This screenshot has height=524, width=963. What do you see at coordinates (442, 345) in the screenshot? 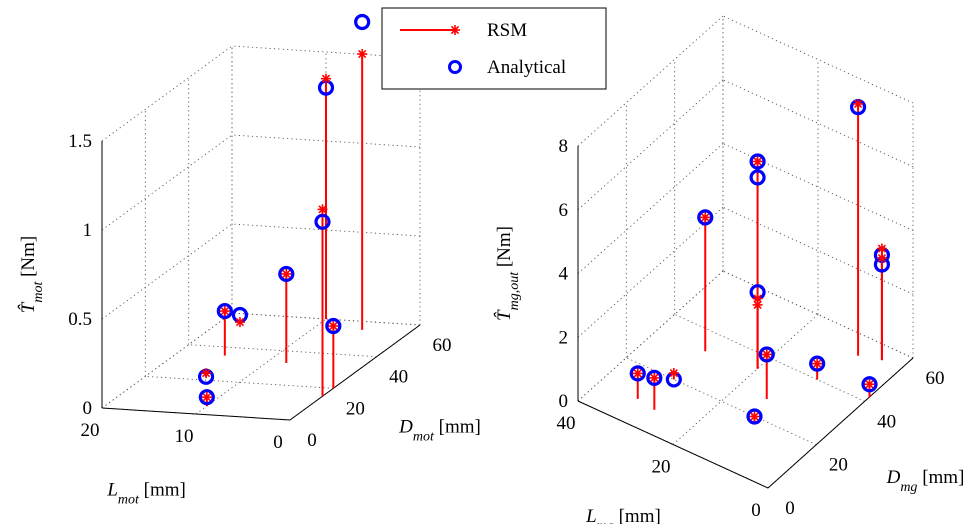
I see `y-tick-label: 60` at bounding box center [442, 345].